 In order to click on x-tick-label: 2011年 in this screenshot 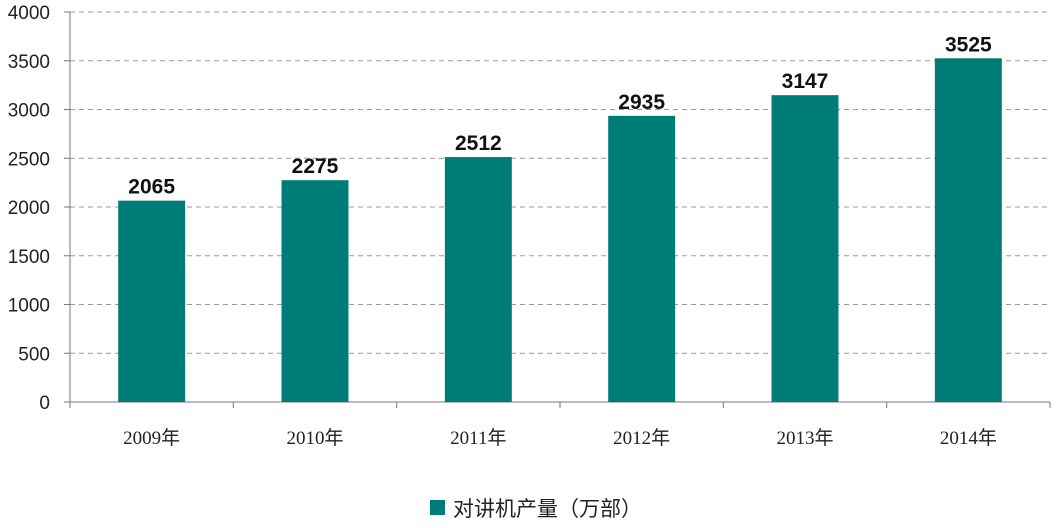, I will do `click(478, 438)`.